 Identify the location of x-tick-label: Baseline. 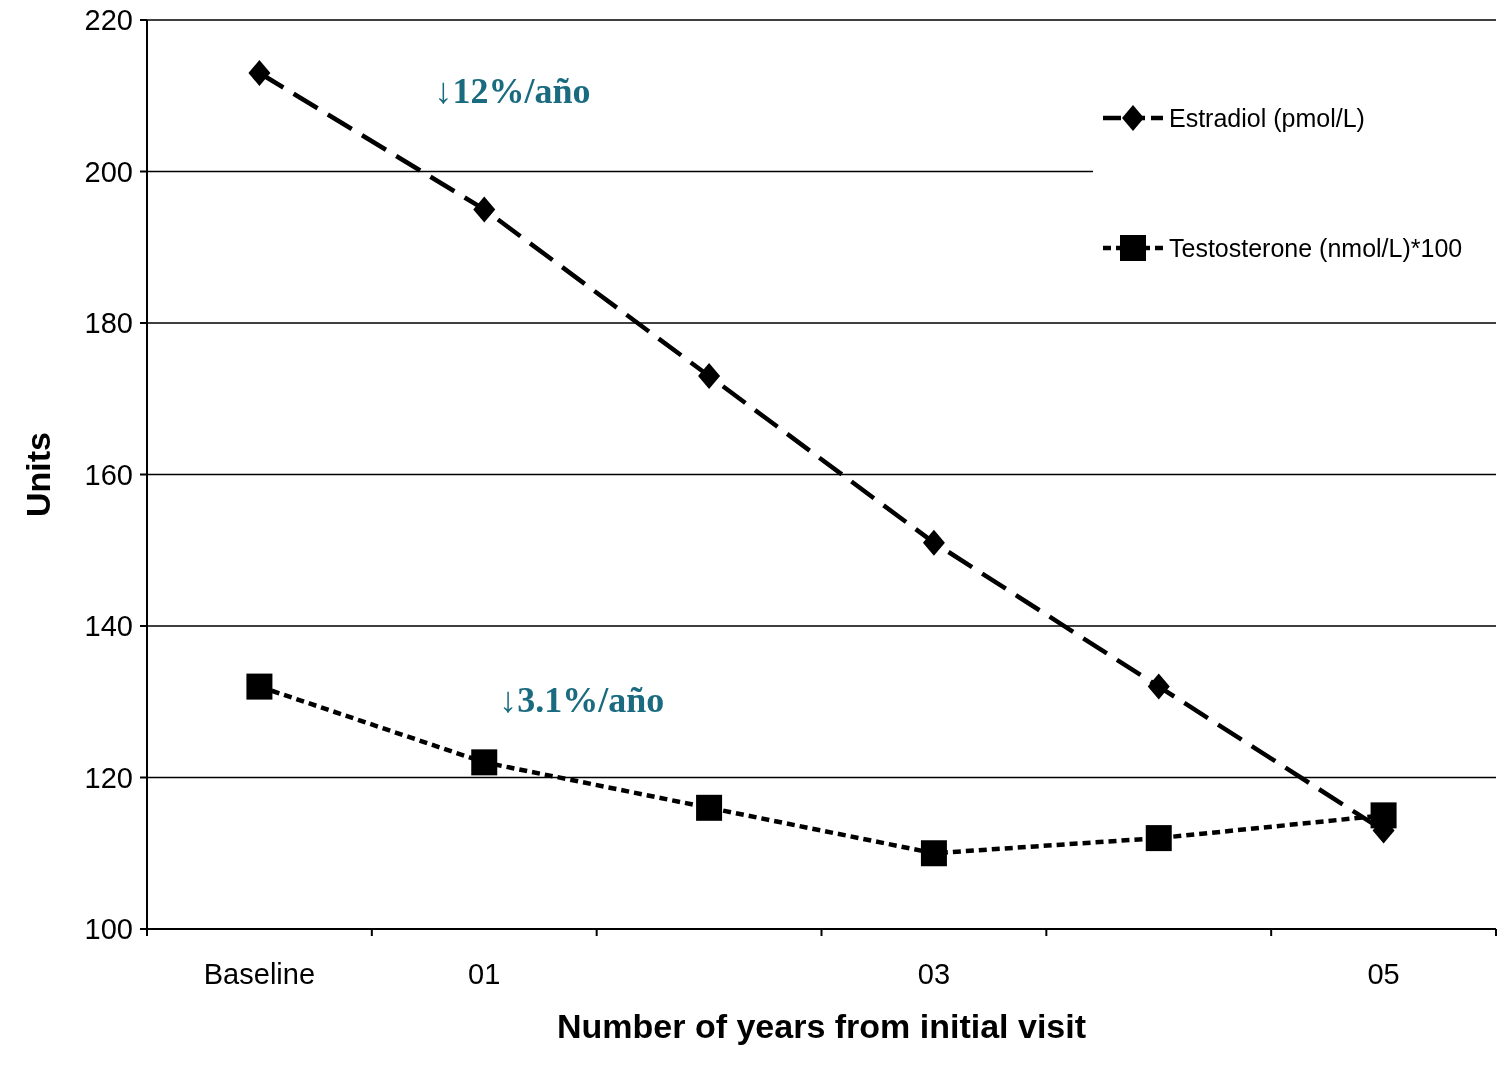
(259, 974).